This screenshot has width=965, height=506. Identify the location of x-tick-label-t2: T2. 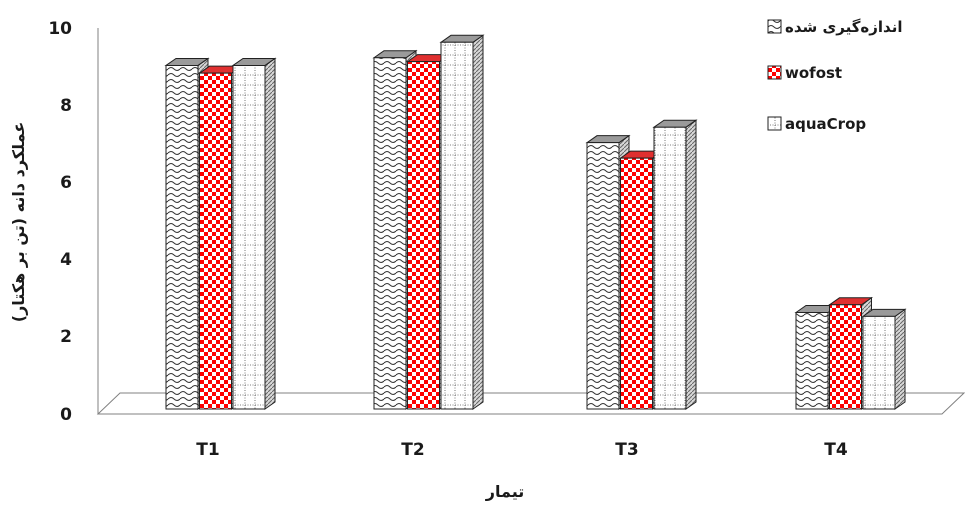
(412, 450).